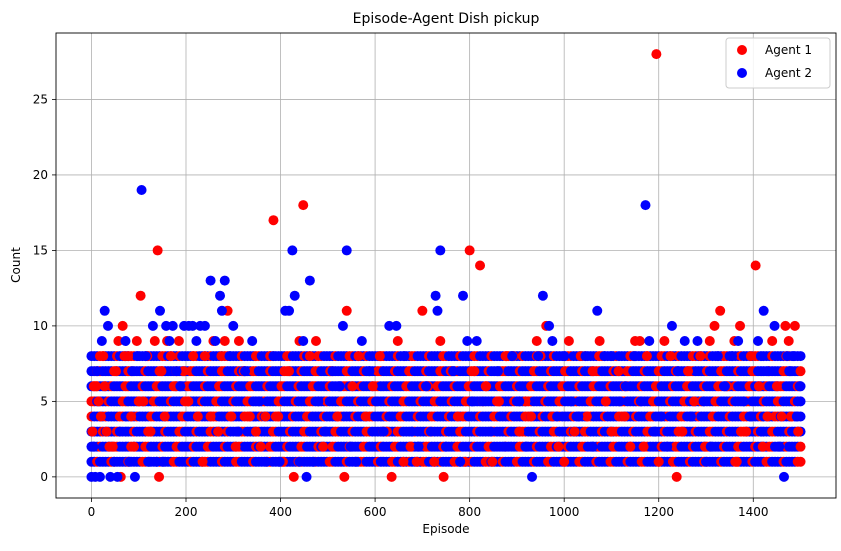  Describe the element at coordinates (280, 512) in the screenshot. I see `x-tick-label: 400` at that location.